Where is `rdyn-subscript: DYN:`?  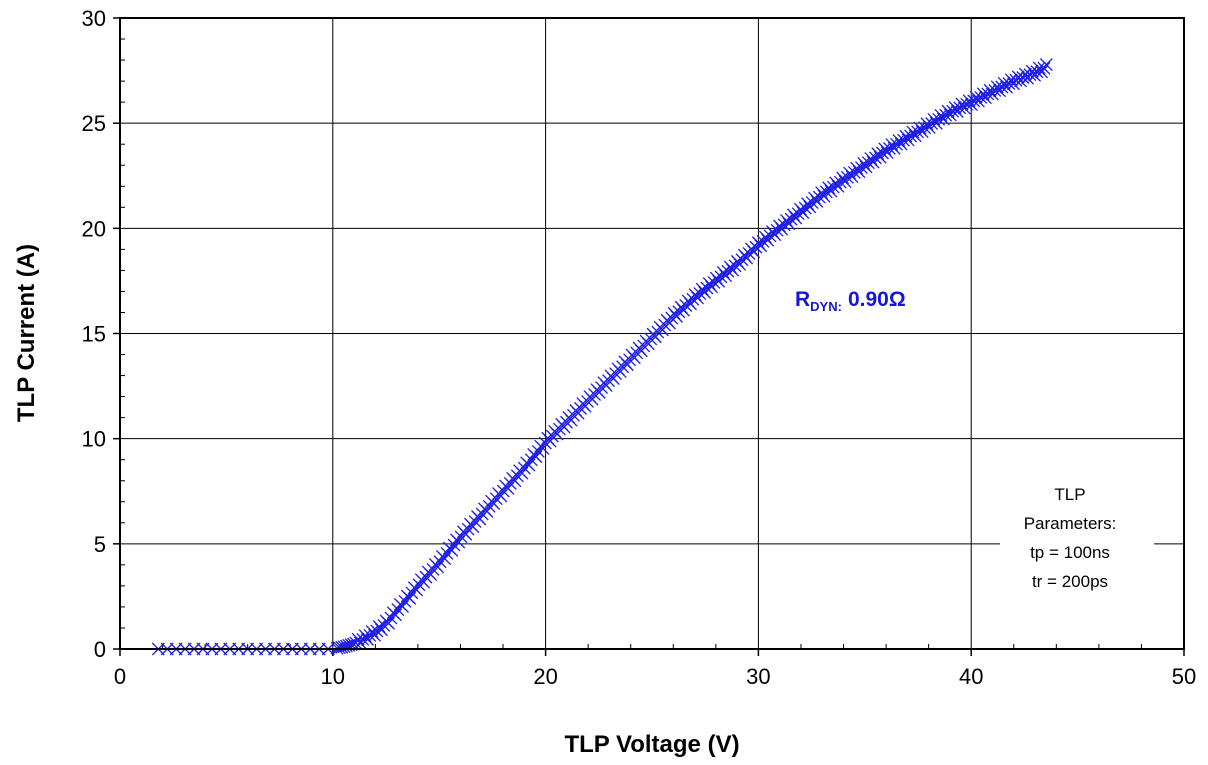 rdyn-subscript: DYN: is located at coordinates (826, 306).